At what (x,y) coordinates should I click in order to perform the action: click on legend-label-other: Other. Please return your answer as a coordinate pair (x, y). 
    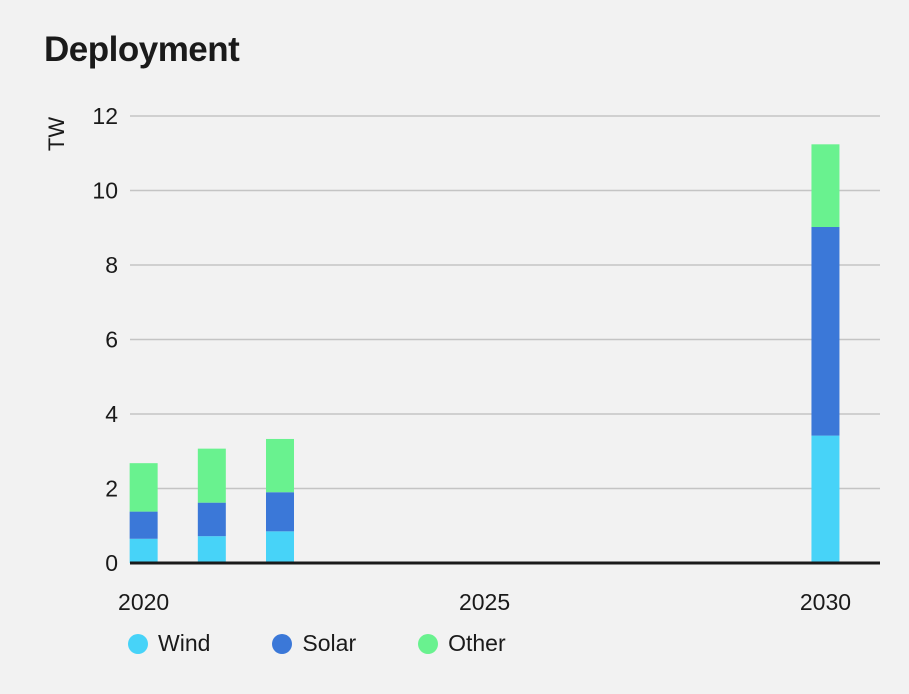
    Looking at the image, I should click on (477, 643).